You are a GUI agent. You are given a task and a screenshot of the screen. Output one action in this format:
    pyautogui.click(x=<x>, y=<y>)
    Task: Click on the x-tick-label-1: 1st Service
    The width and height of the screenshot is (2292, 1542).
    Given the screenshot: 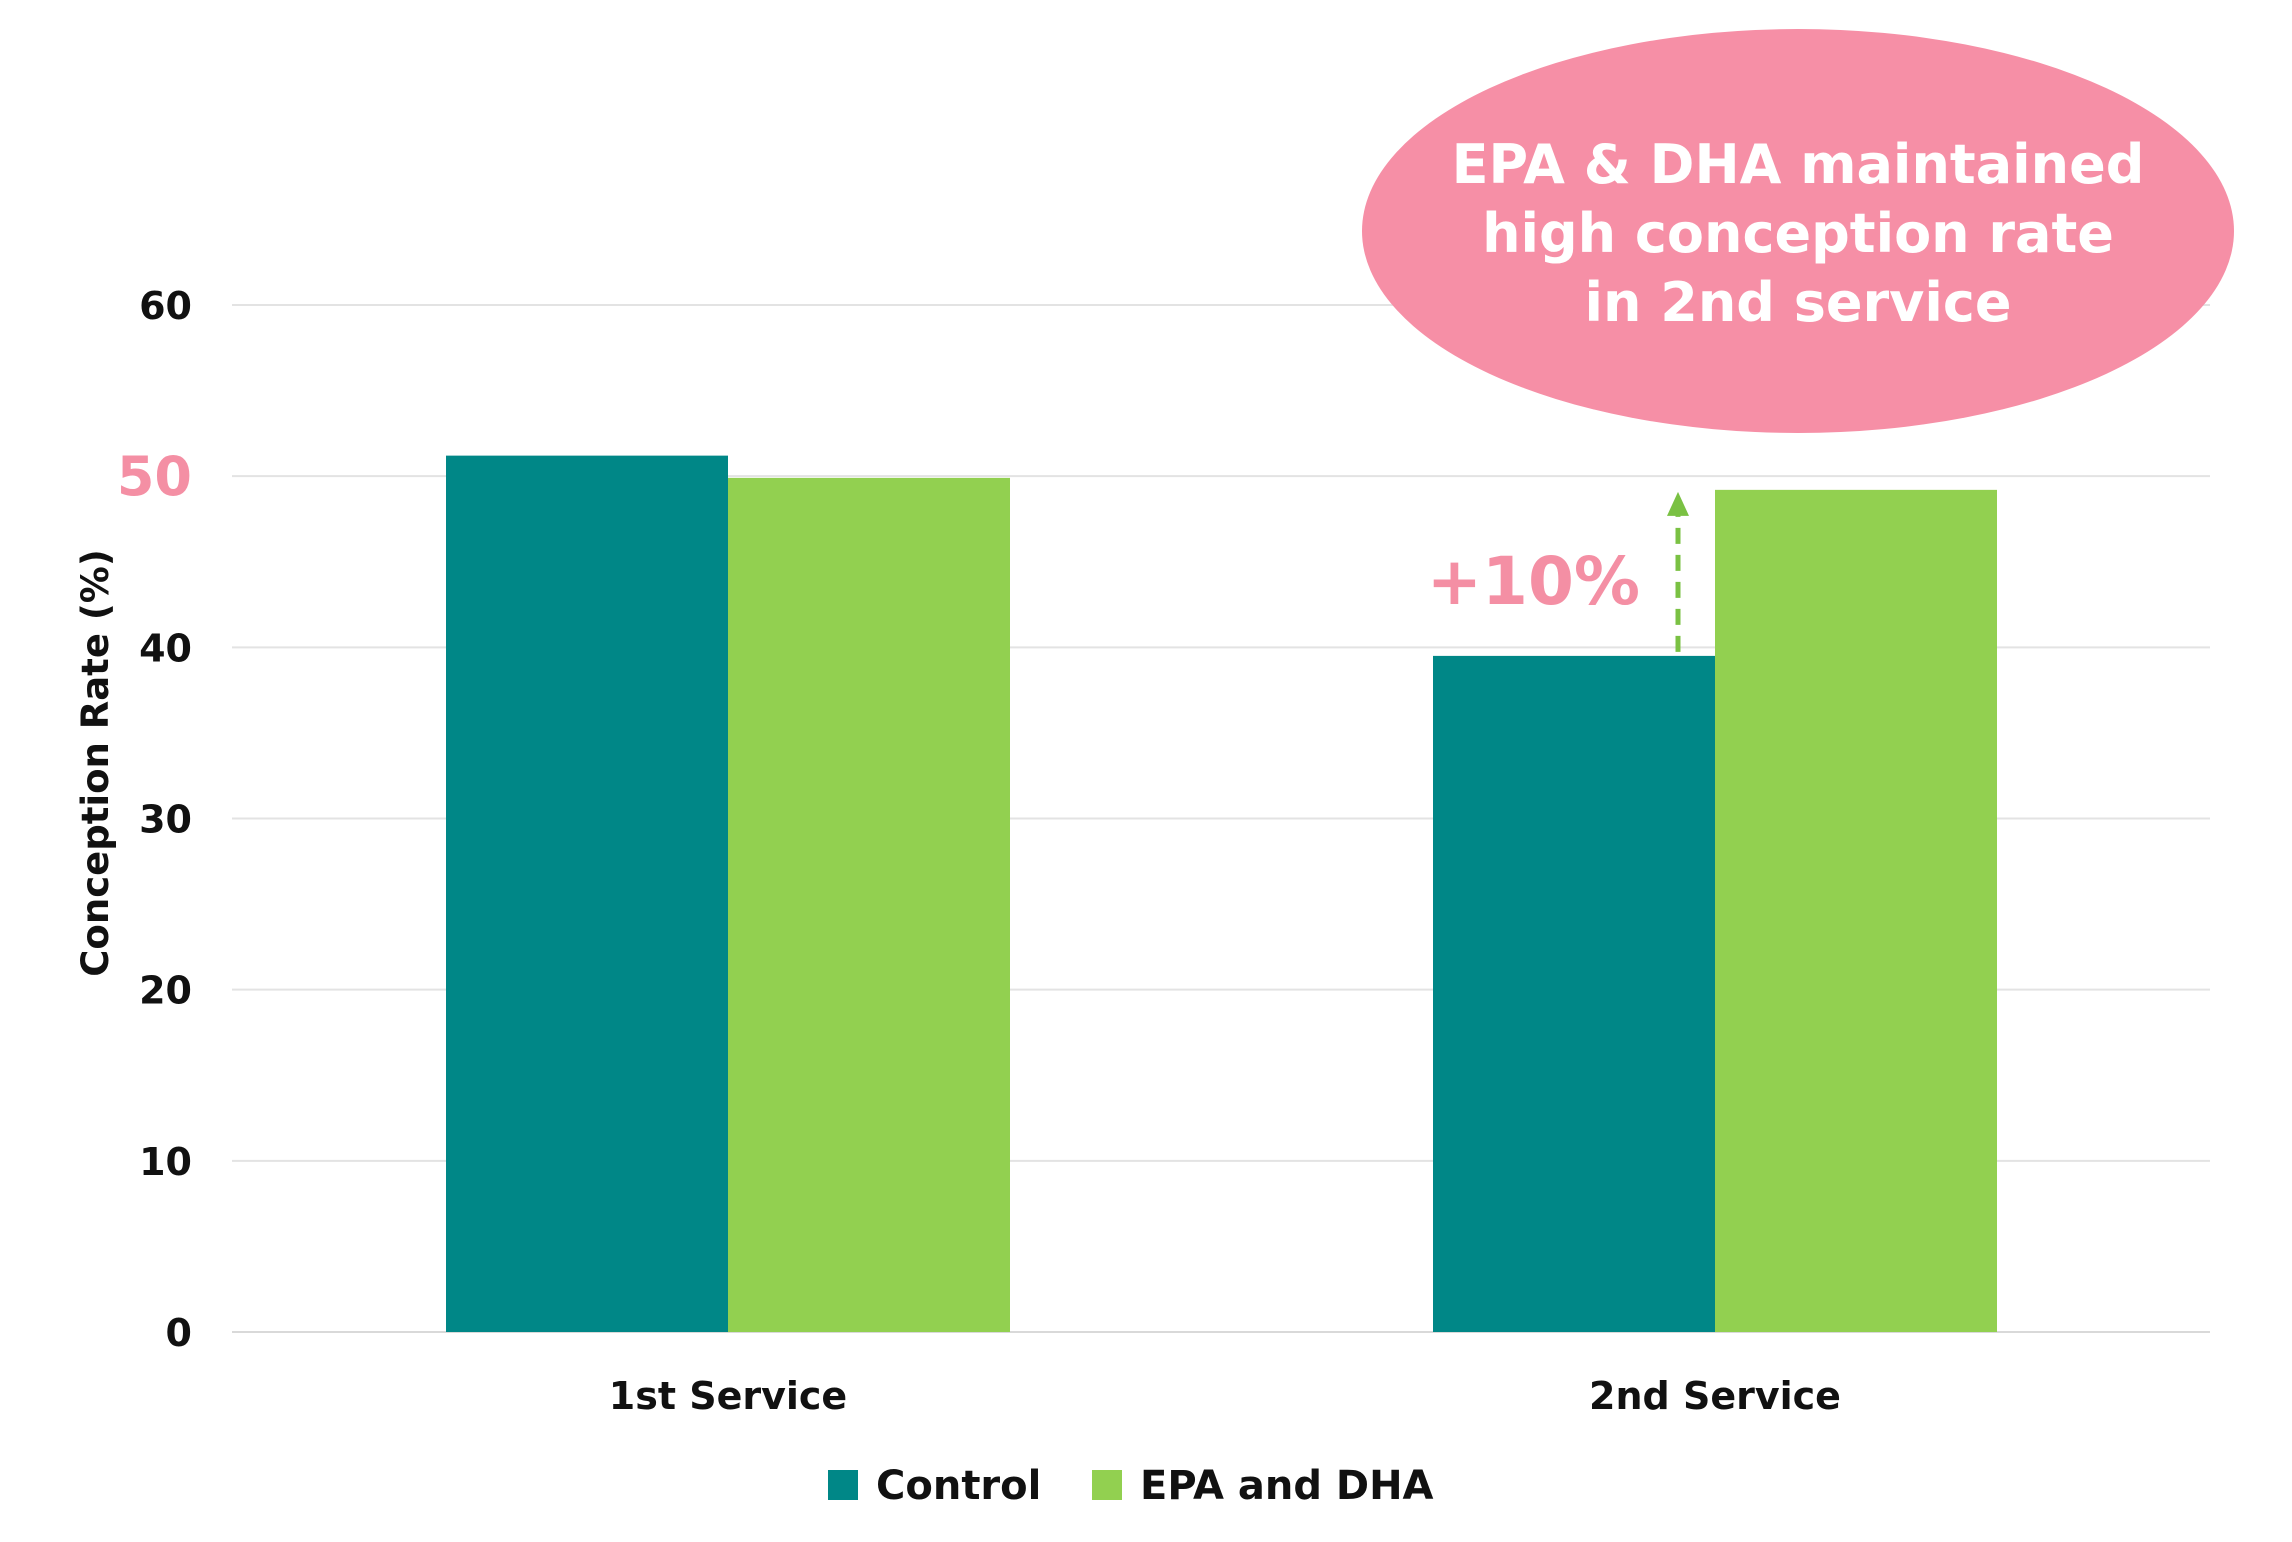 What is the action you would take?
    pyautogui.click(x=728, y=1396)
    